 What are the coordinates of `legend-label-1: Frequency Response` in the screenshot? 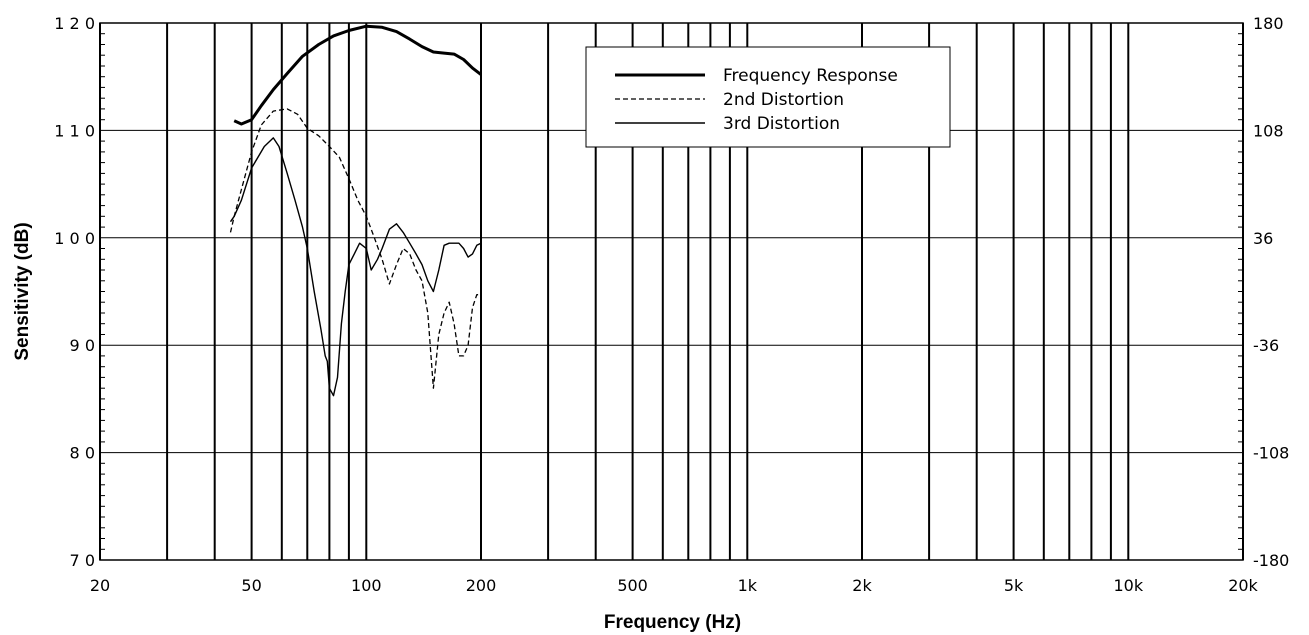 It's located at (810, 76).